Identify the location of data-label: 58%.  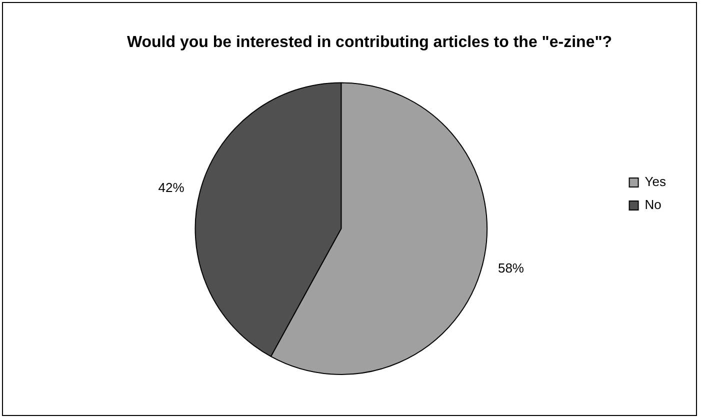
(511, 268).